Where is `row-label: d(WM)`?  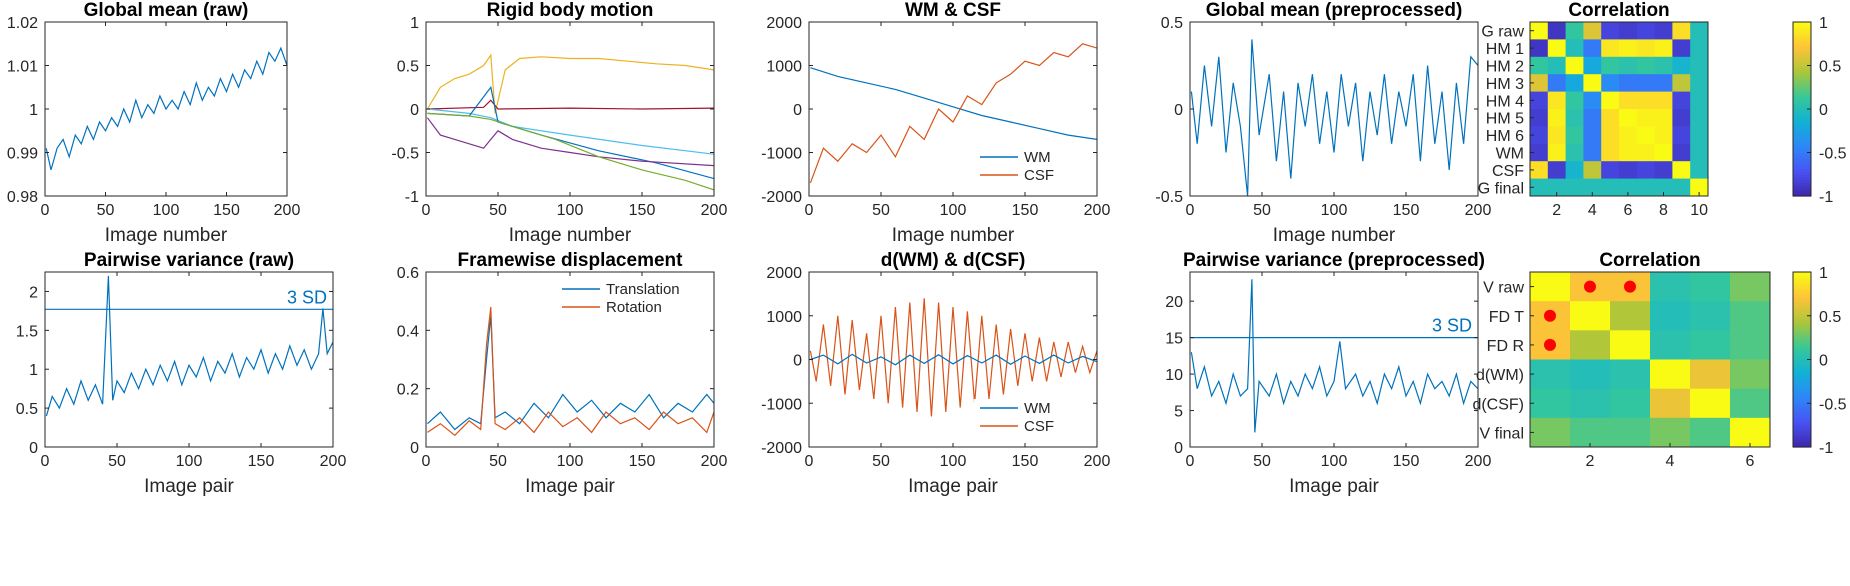 row-label: d(WM) is located at coordinates (1500, 375).